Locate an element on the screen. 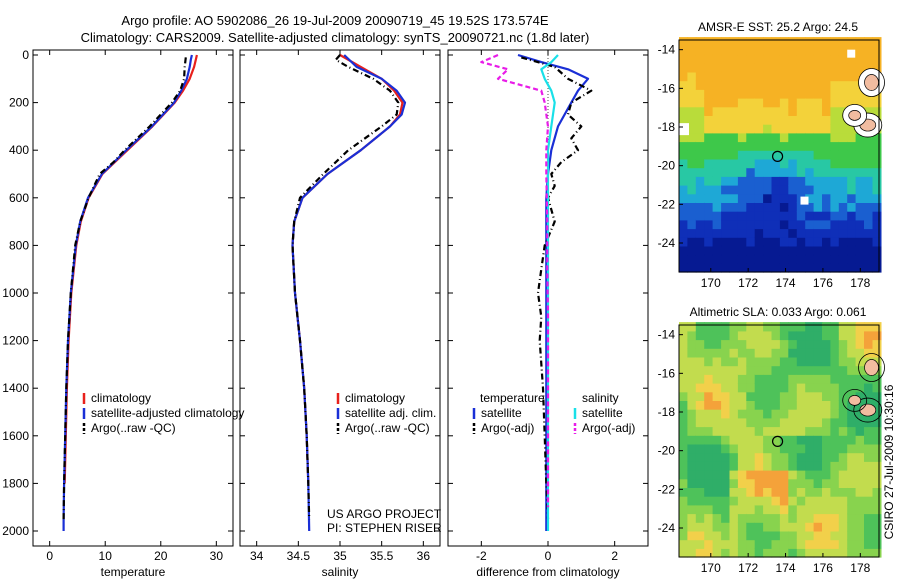 This screenshot has height=580, width=900. sst-map-ytick-label: -24 is located at coordinates (667, 243).